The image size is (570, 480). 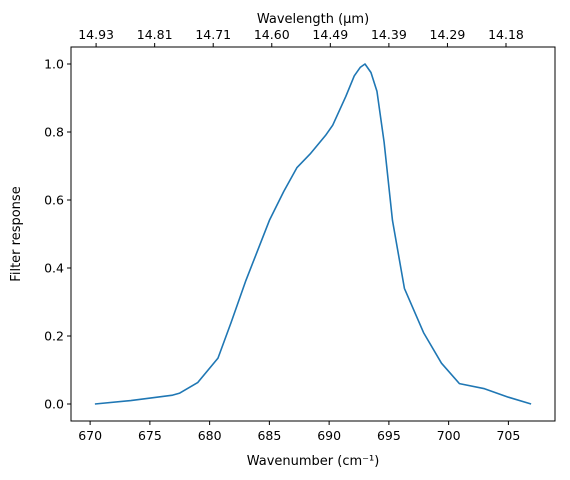 I want to click on x-tick-label: 705, so click(x=508, y=435).